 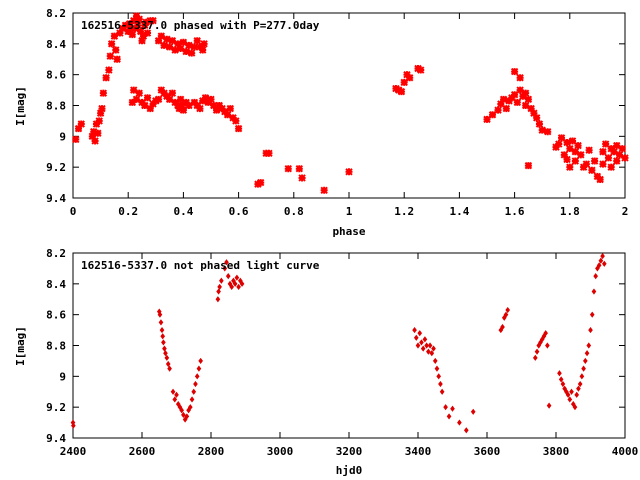 I want to click on phased-x-tick-label: 1.2, so click(x=404, y=211).